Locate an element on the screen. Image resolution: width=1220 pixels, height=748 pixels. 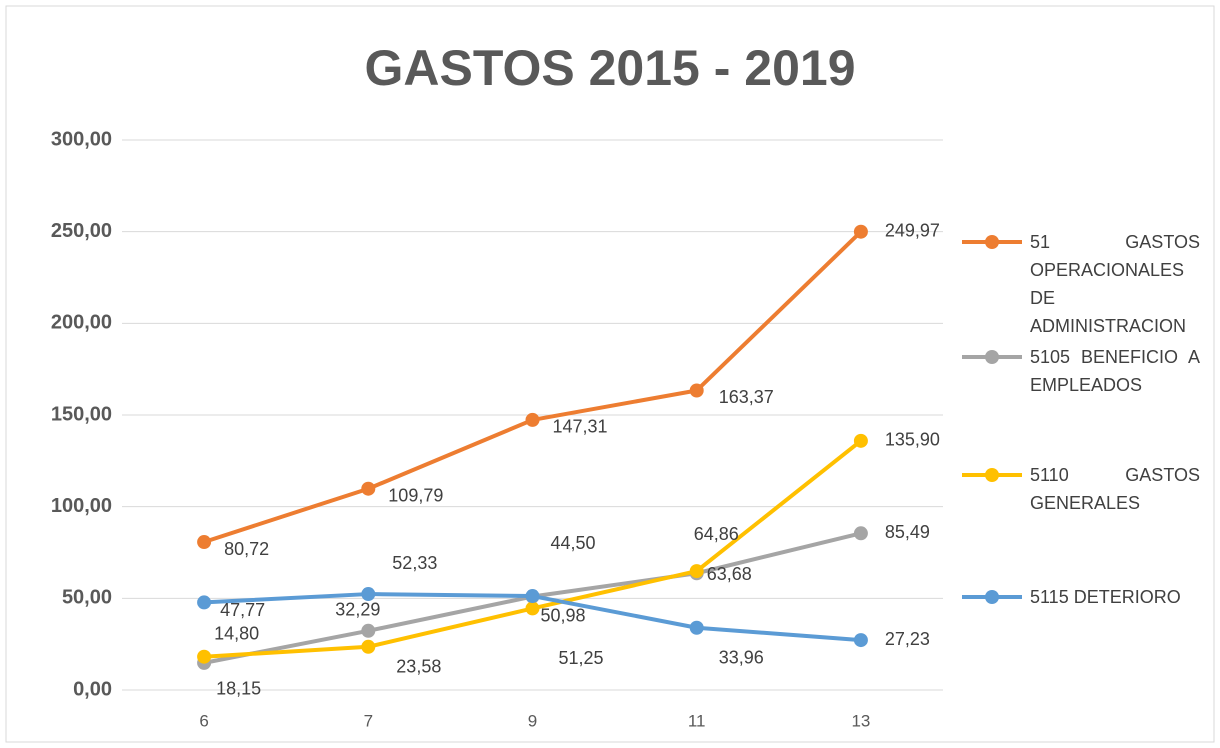
data-label: 14,80 is located at coordinates (236, 634).